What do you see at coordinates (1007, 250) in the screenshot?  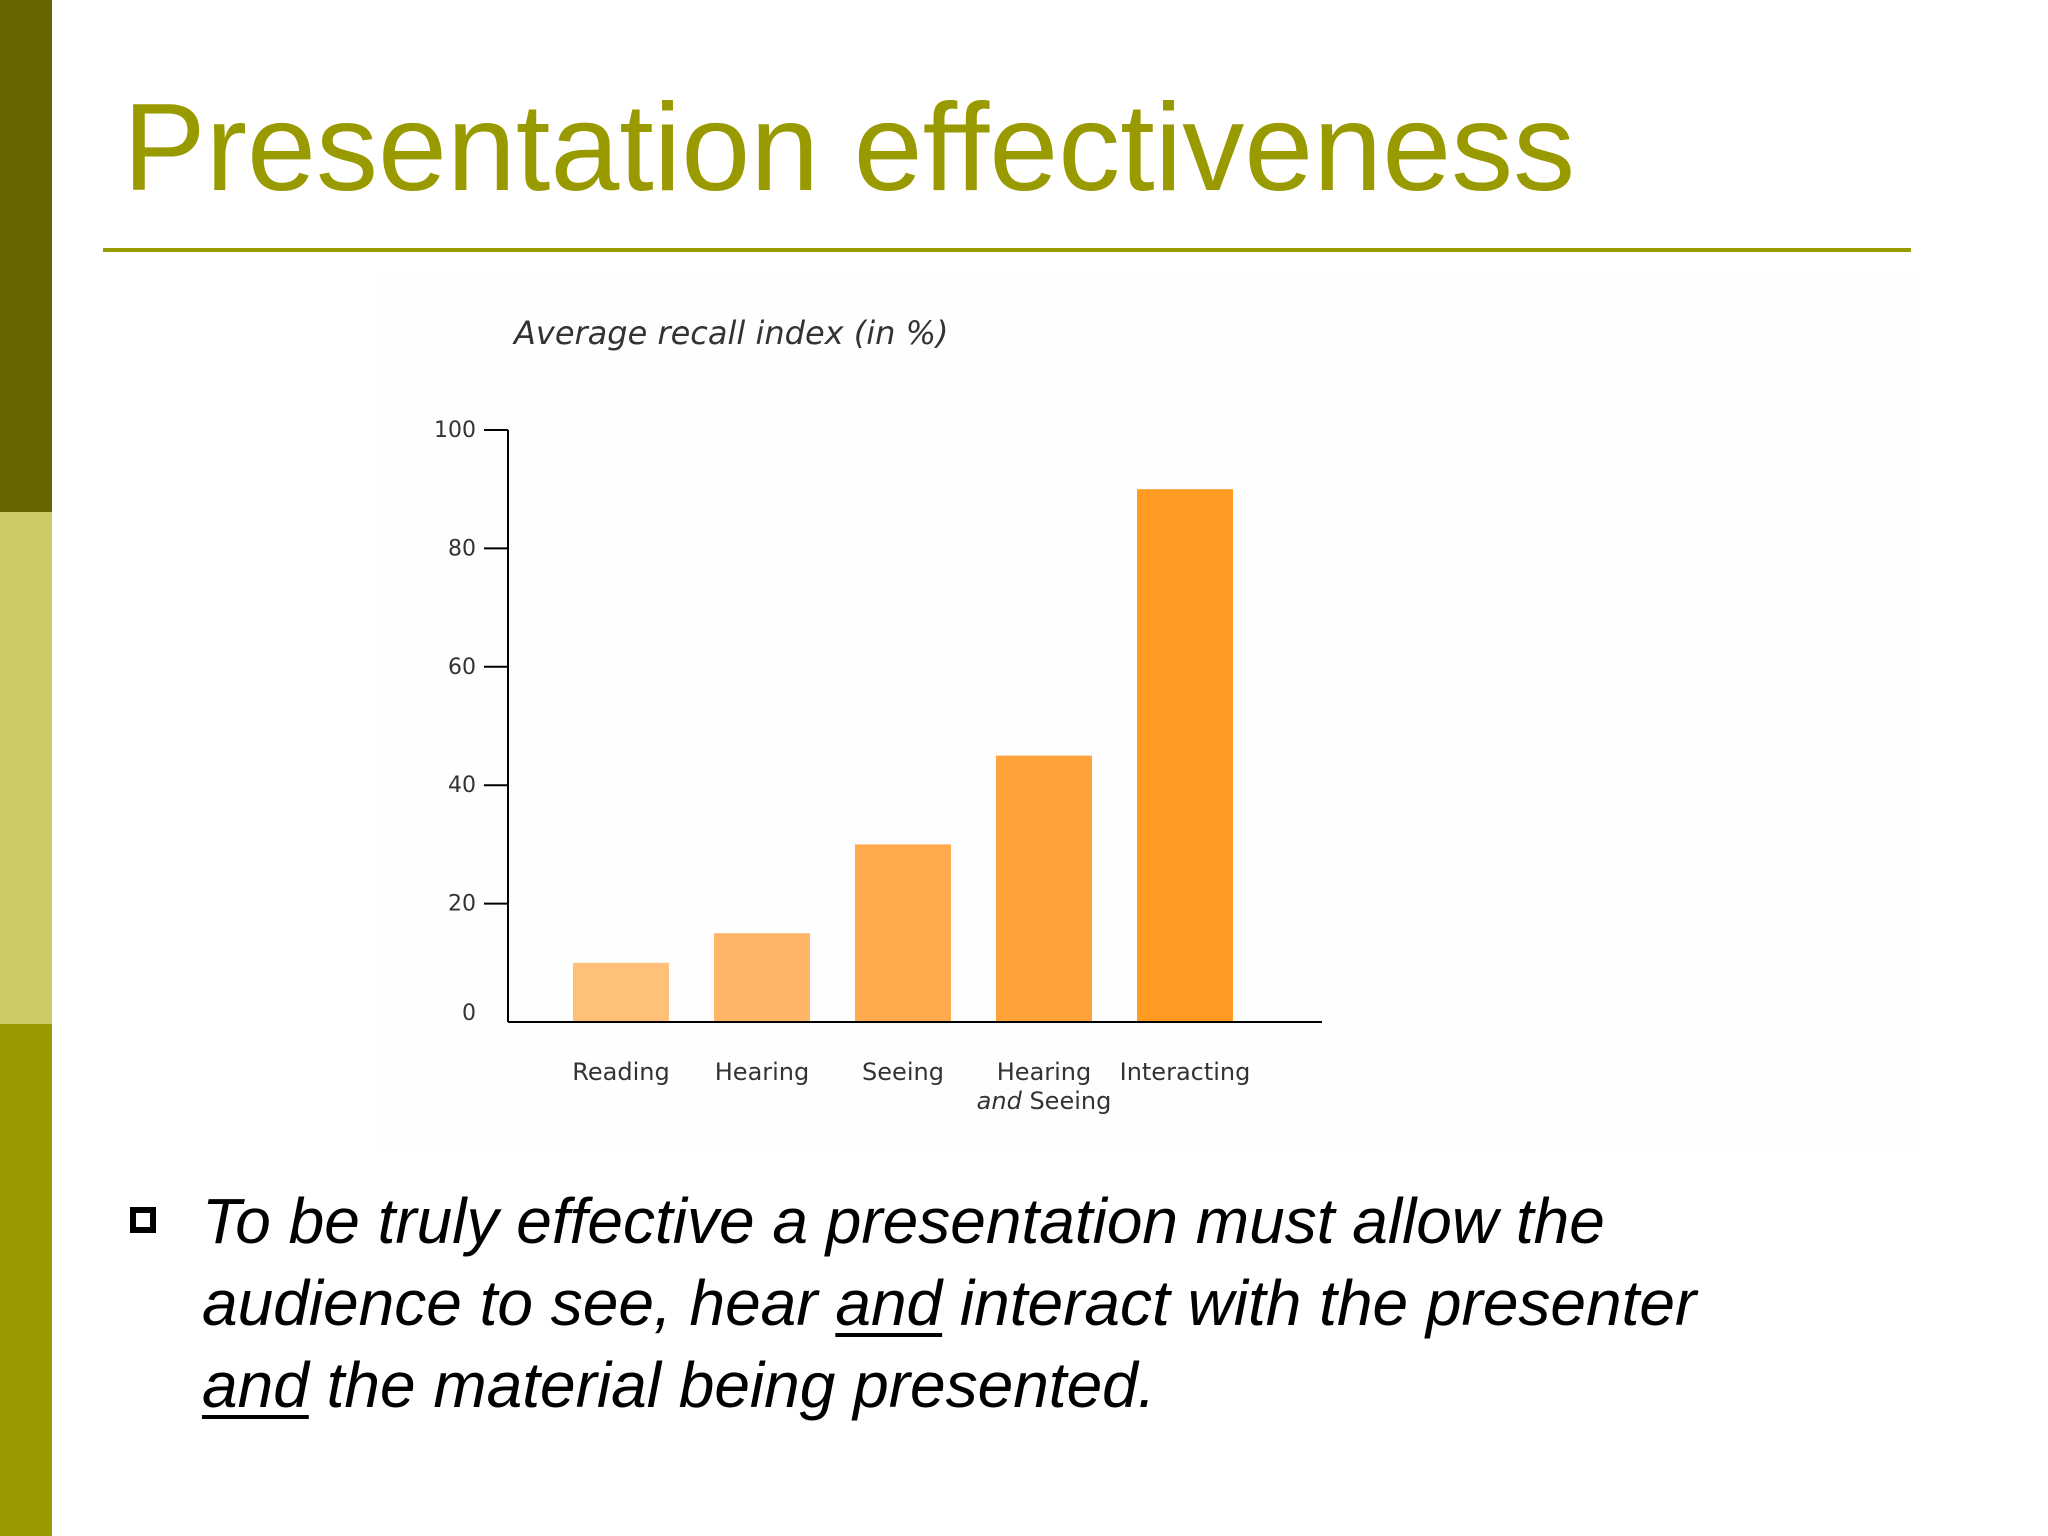 I see `title-underline-rule` at bounding box center [1007, 250].